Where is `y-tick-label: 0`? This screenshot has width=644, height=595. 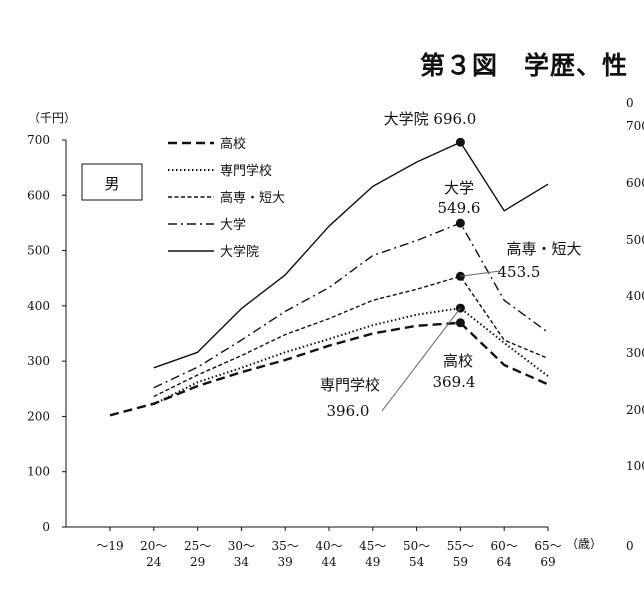
y-tick-label: 0 is located at coordinates (46, 527).